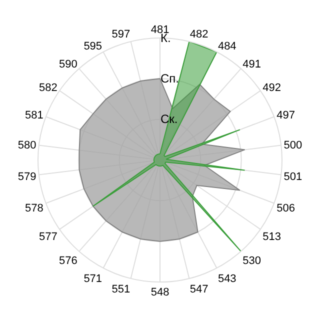  I want to click on y-tick-label: Ск., so click(169, 119).